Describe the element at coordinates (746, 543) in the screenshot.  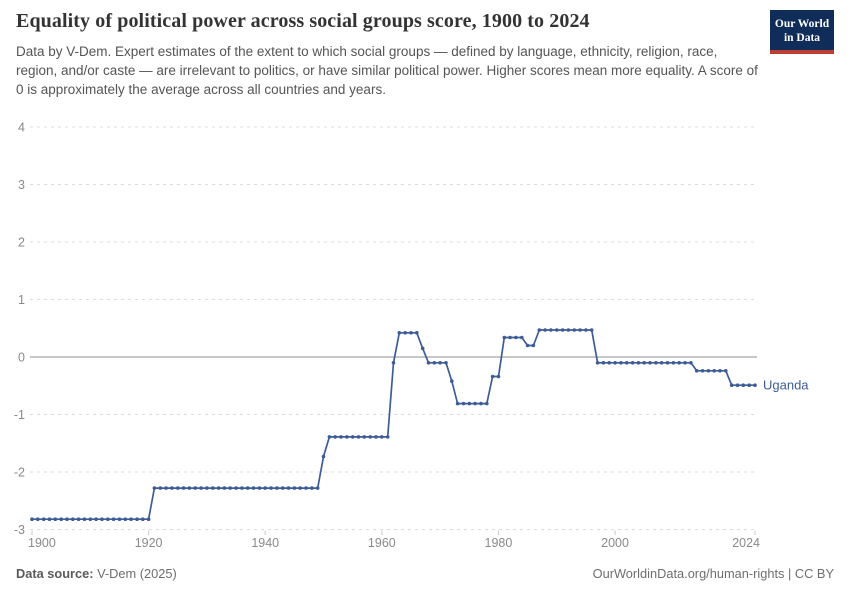
I see `x-axis-tick-label: 2024` at that location.